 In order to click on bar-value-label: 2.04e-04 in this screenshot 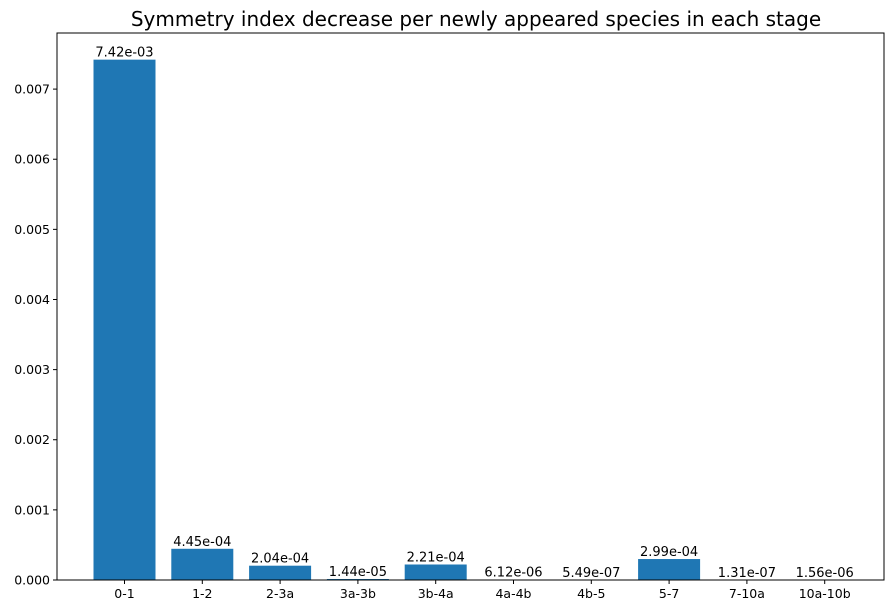, I will do `click(280, 559)`.